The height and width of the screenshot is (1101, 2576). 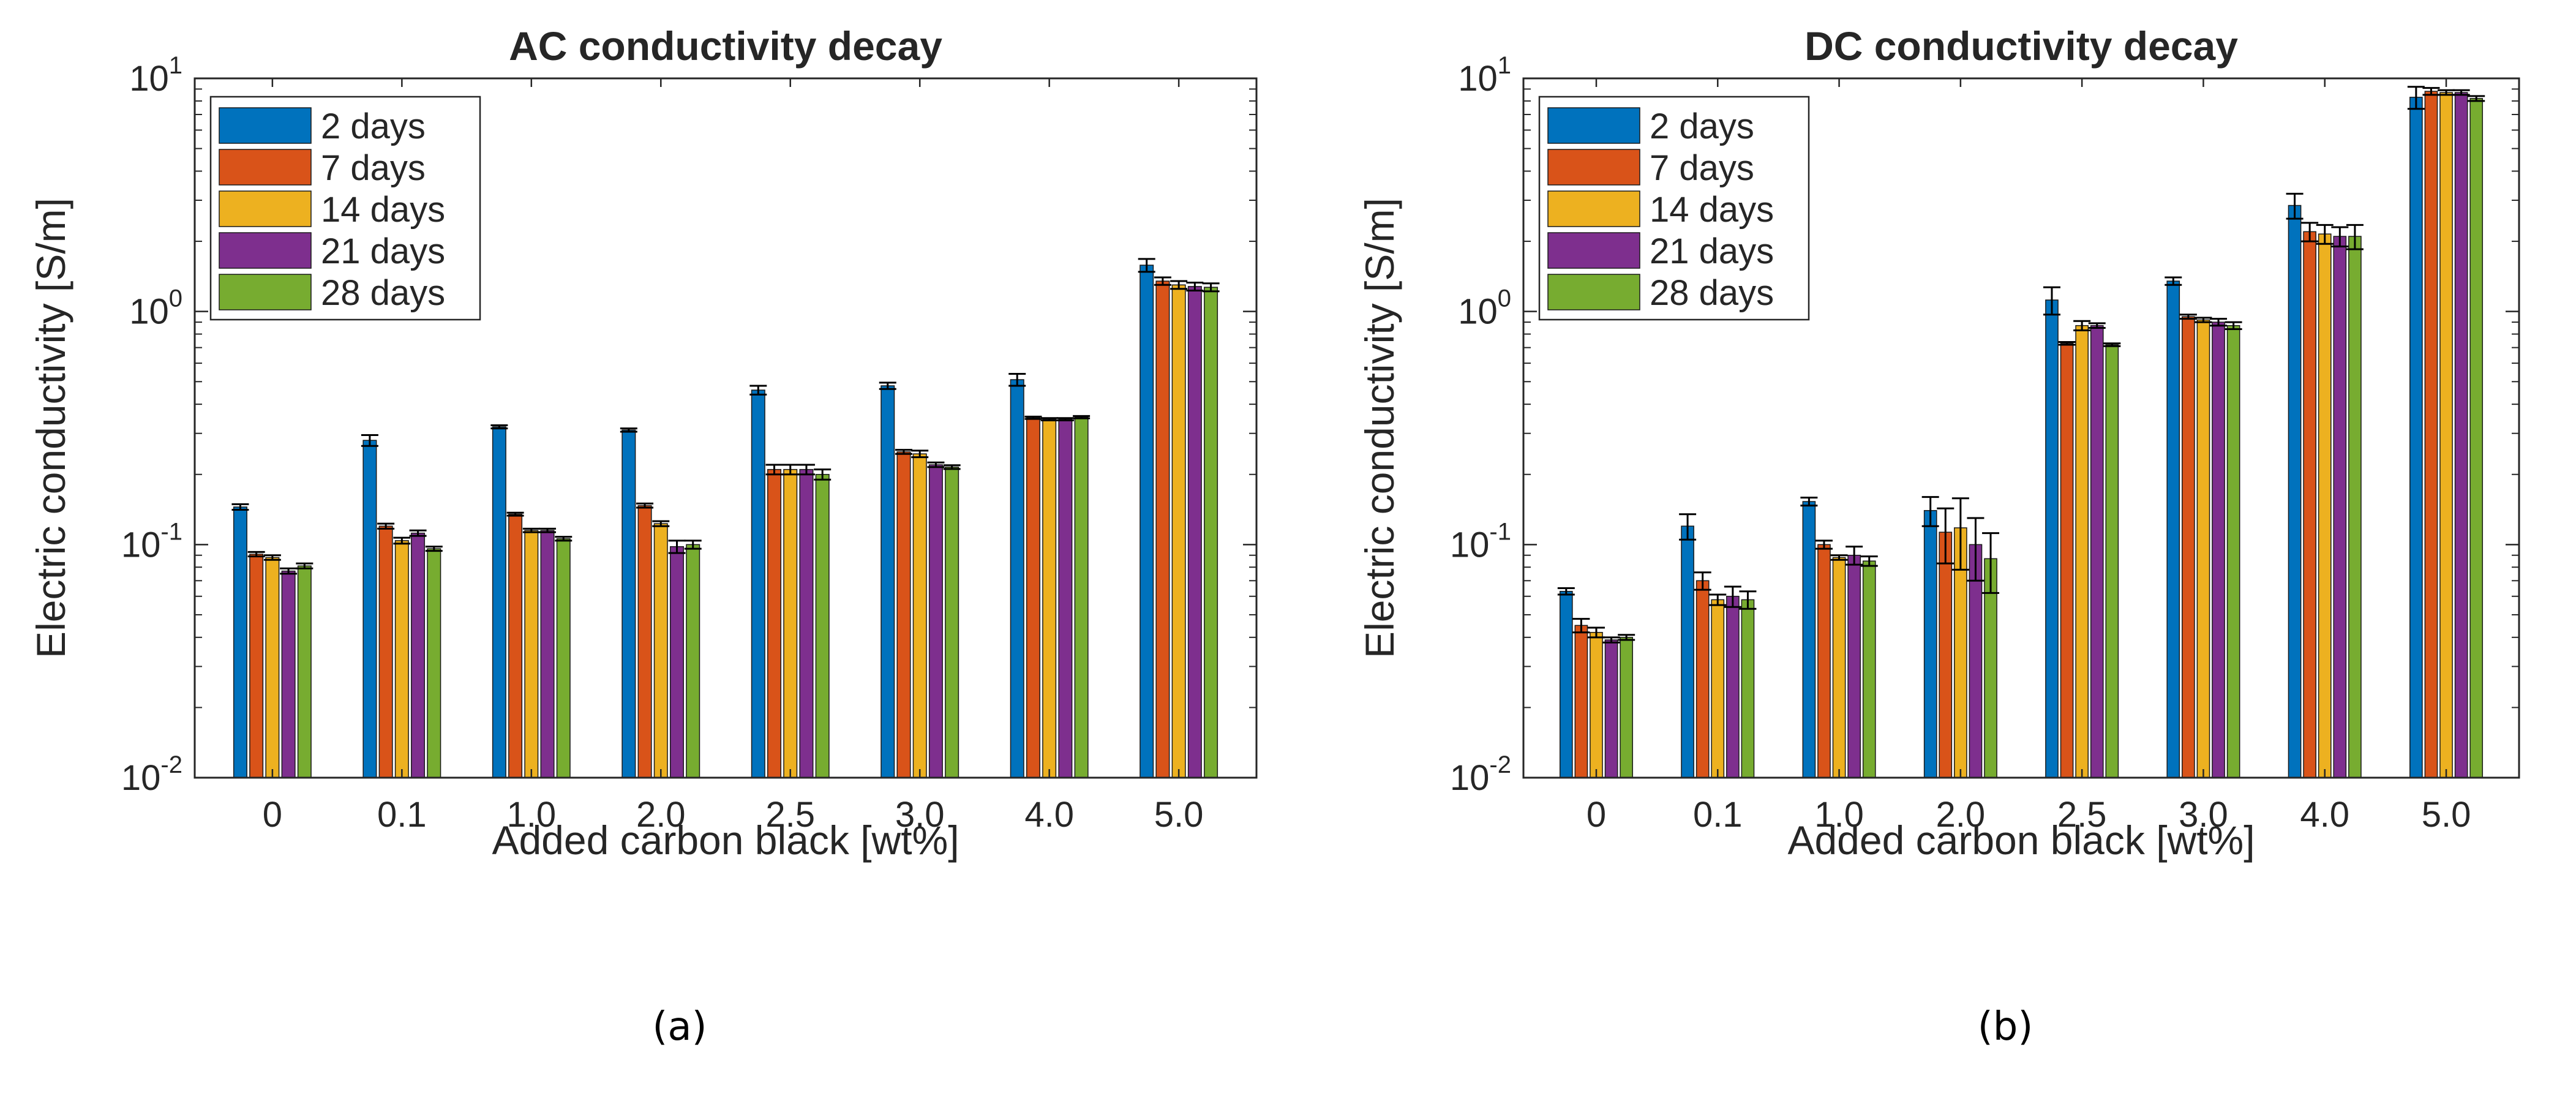 What do you see at coordinates (2005, 1027) in the screenshot?
I see `panel-b-caption: (b)` at bounding box center [2005, 1027].